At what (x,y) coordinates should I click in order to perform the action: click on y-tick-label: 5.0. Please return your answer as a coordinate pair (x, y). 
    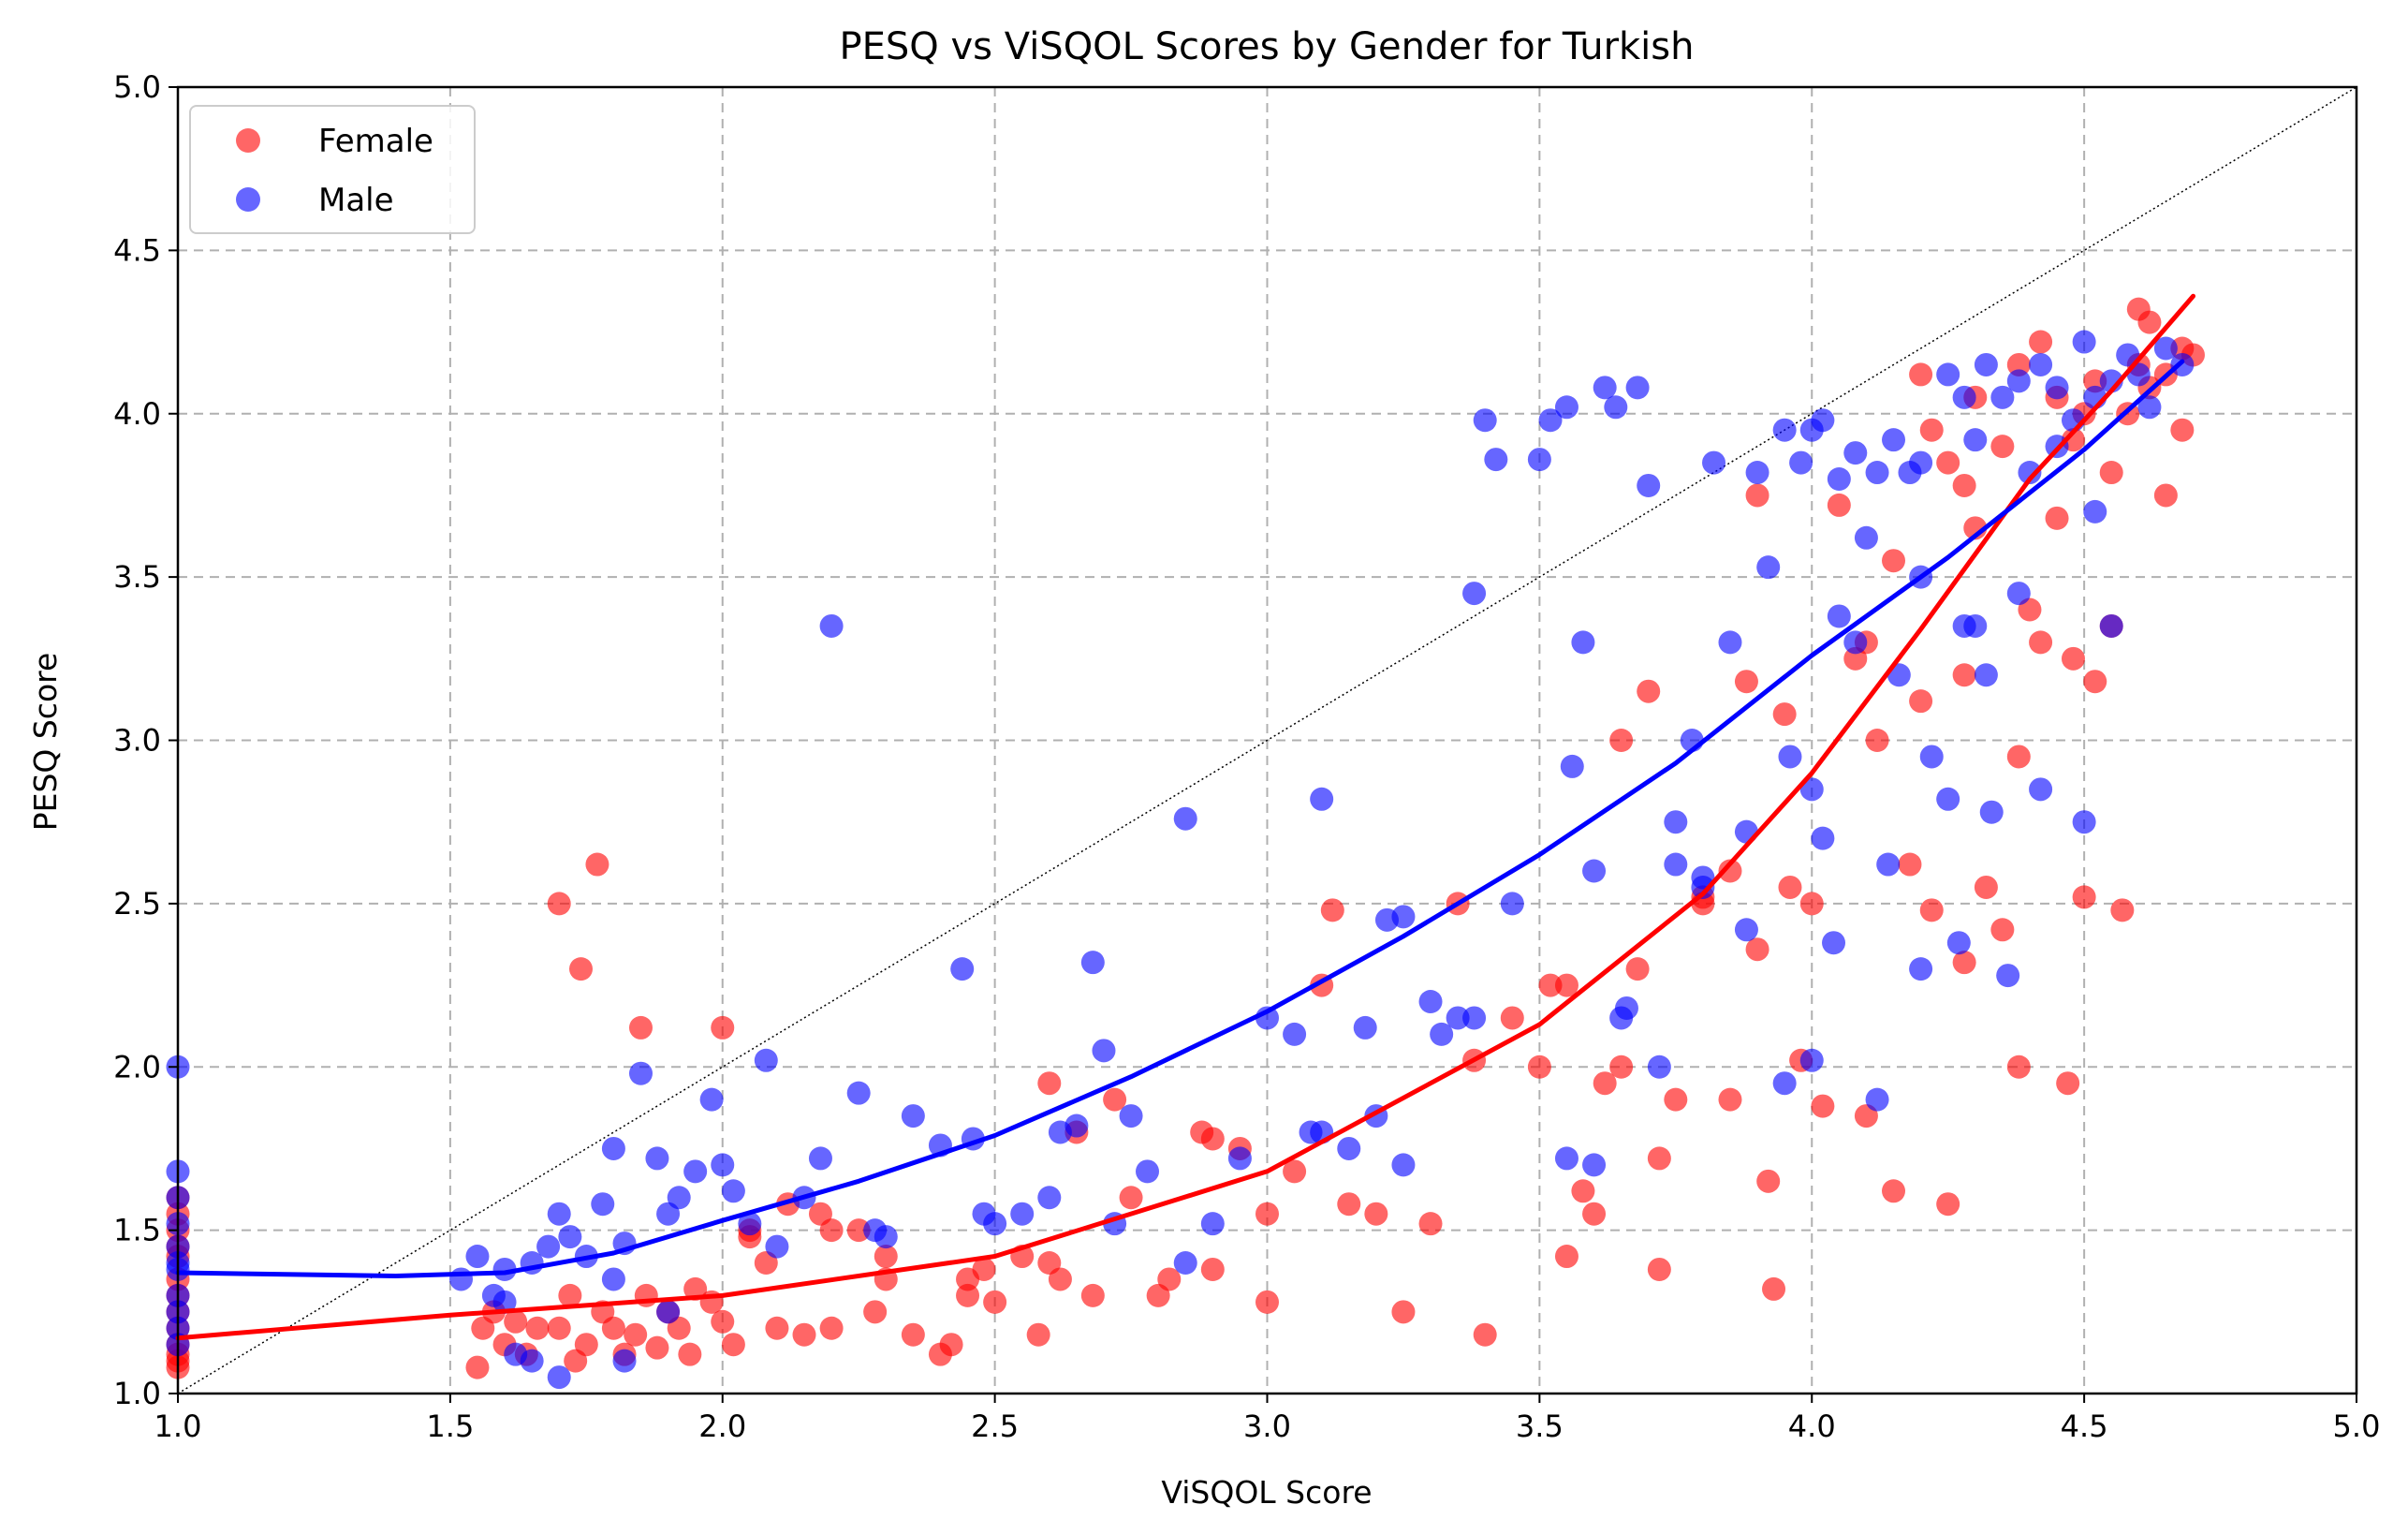
    Looking at the image, I should click on (137, 87).